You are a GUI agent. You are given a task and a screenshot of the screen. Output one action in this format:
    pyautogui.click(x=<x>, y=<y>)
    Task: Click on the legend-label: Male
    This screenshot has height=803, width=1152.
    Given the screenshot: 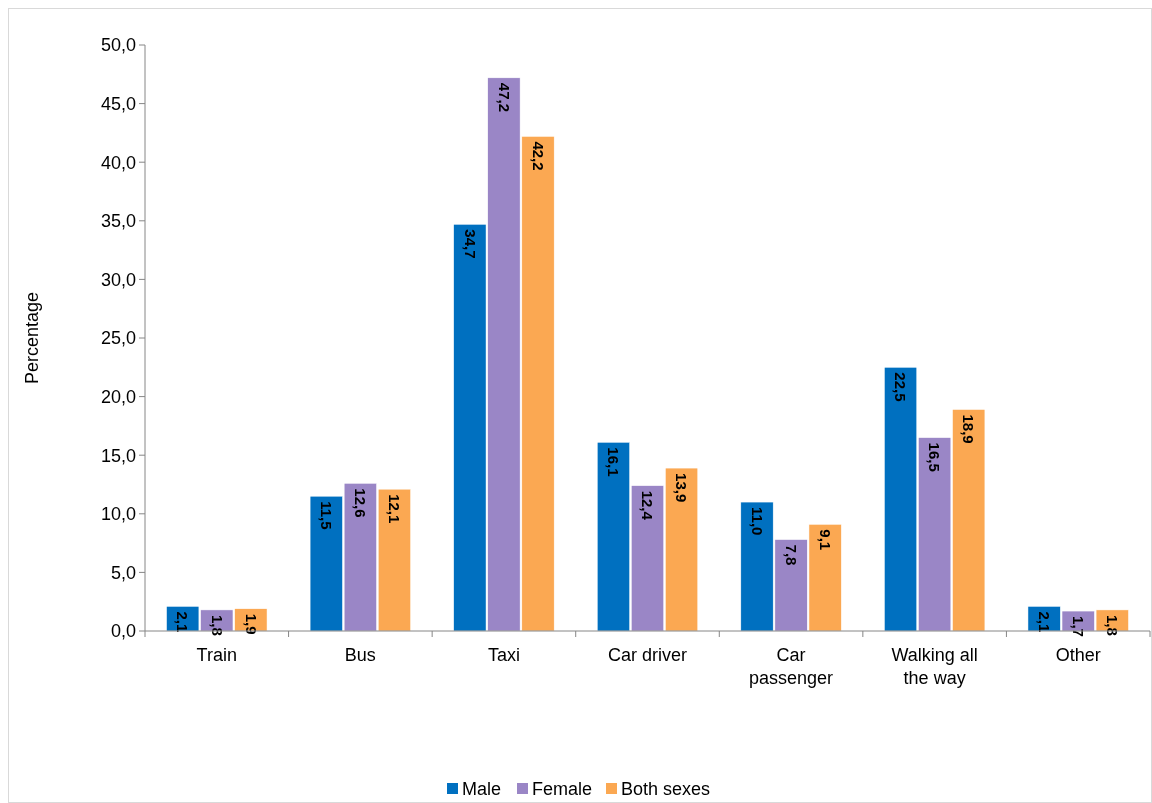 What is the action you would take?
    pyautogui.click(x=482, y=789)
    